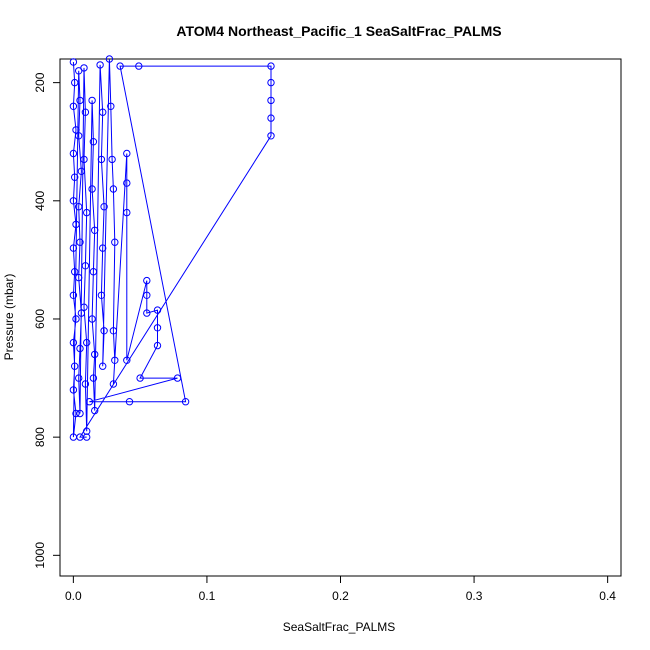 The height and width of the screenshot is (650, 650). I want to click on y-tick-label: 600, so click(40, 319).